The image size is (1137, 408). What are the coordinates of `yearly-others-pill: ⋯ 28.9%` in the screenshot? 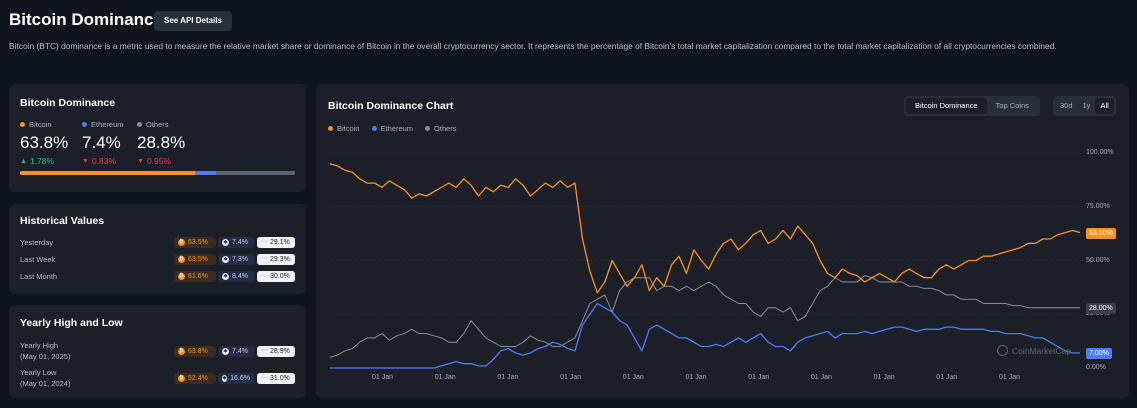 It's located at (276, 351).